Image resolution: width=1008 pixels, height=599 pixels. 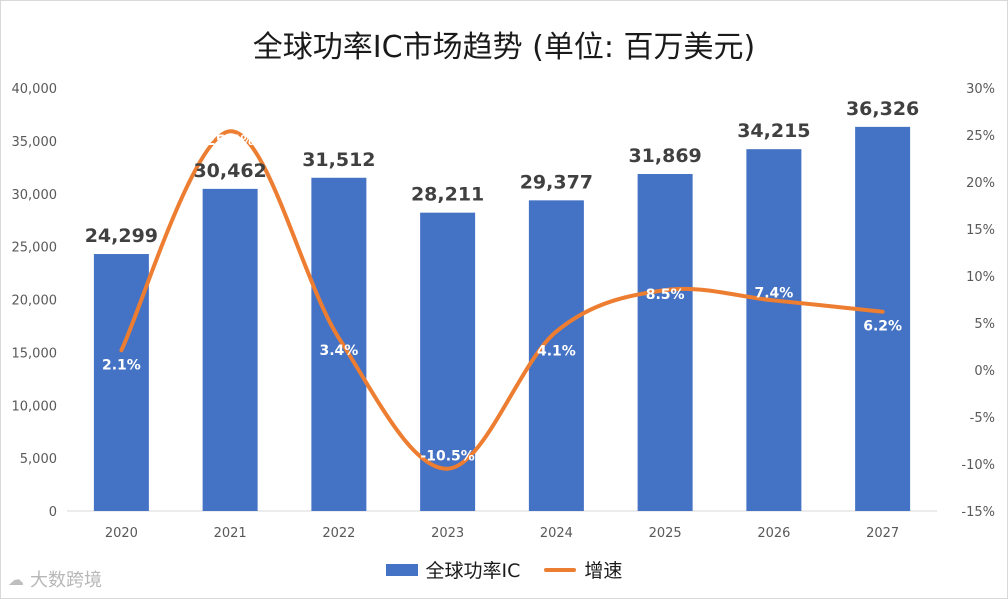 I want to click on legend-swatch-bar, so click(x=401, y=569).